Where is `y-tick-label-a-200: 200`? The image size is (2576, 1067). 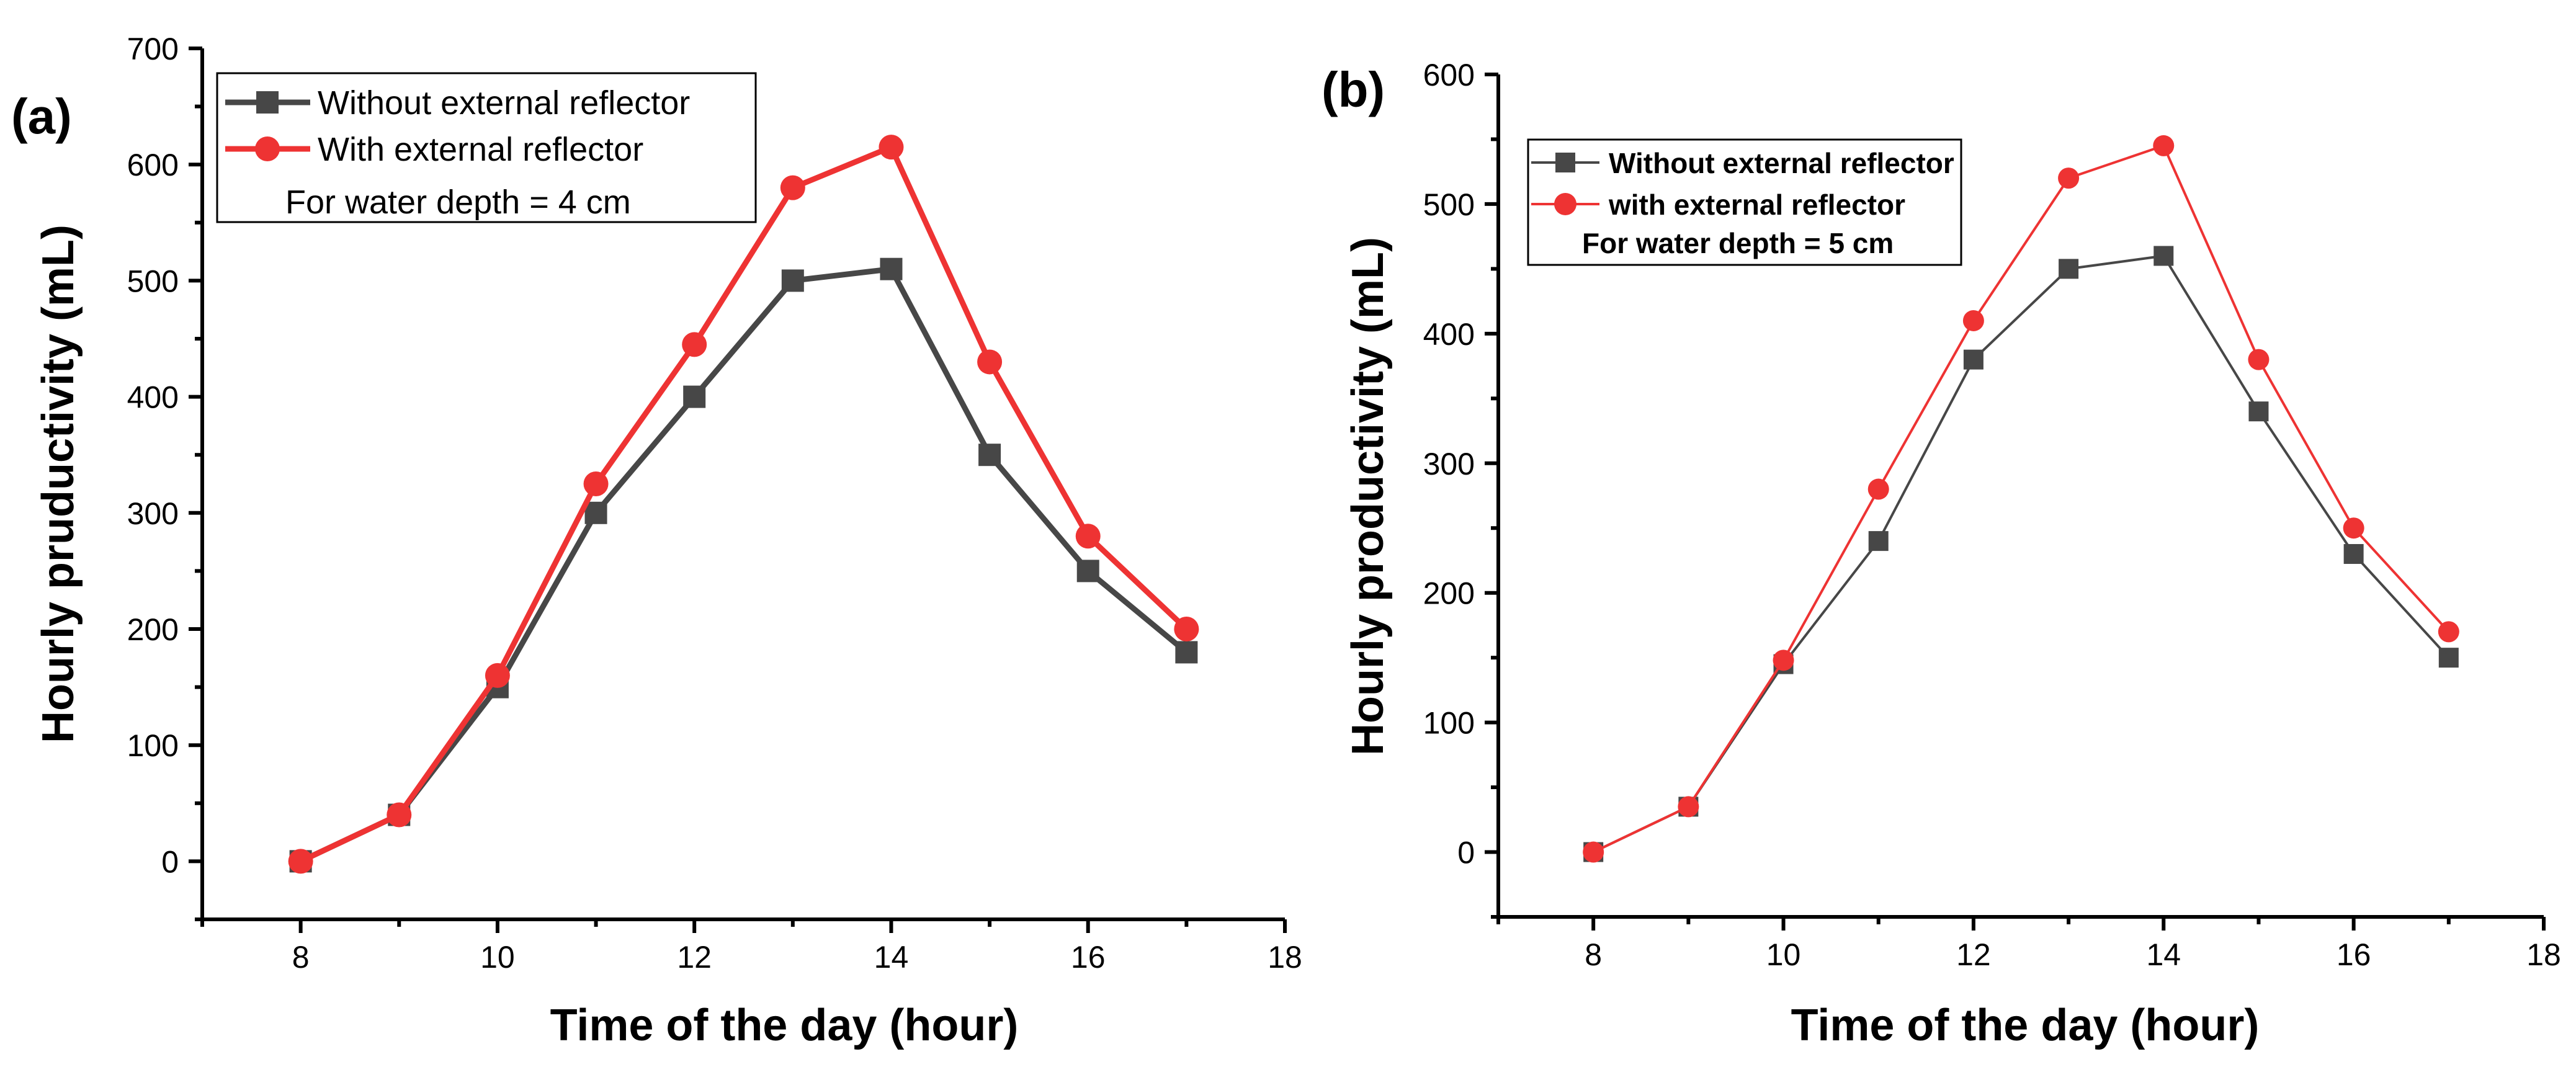
y-tick-label-a-200: 200 is located at coordinates (153, 629).